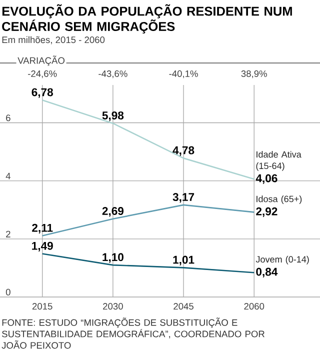 This screenshot has height=360, width=320. What do you see at coordinates (113, 116) in the screenshot?
I see `data-label: 5,98` at bounding box center [113, 116].